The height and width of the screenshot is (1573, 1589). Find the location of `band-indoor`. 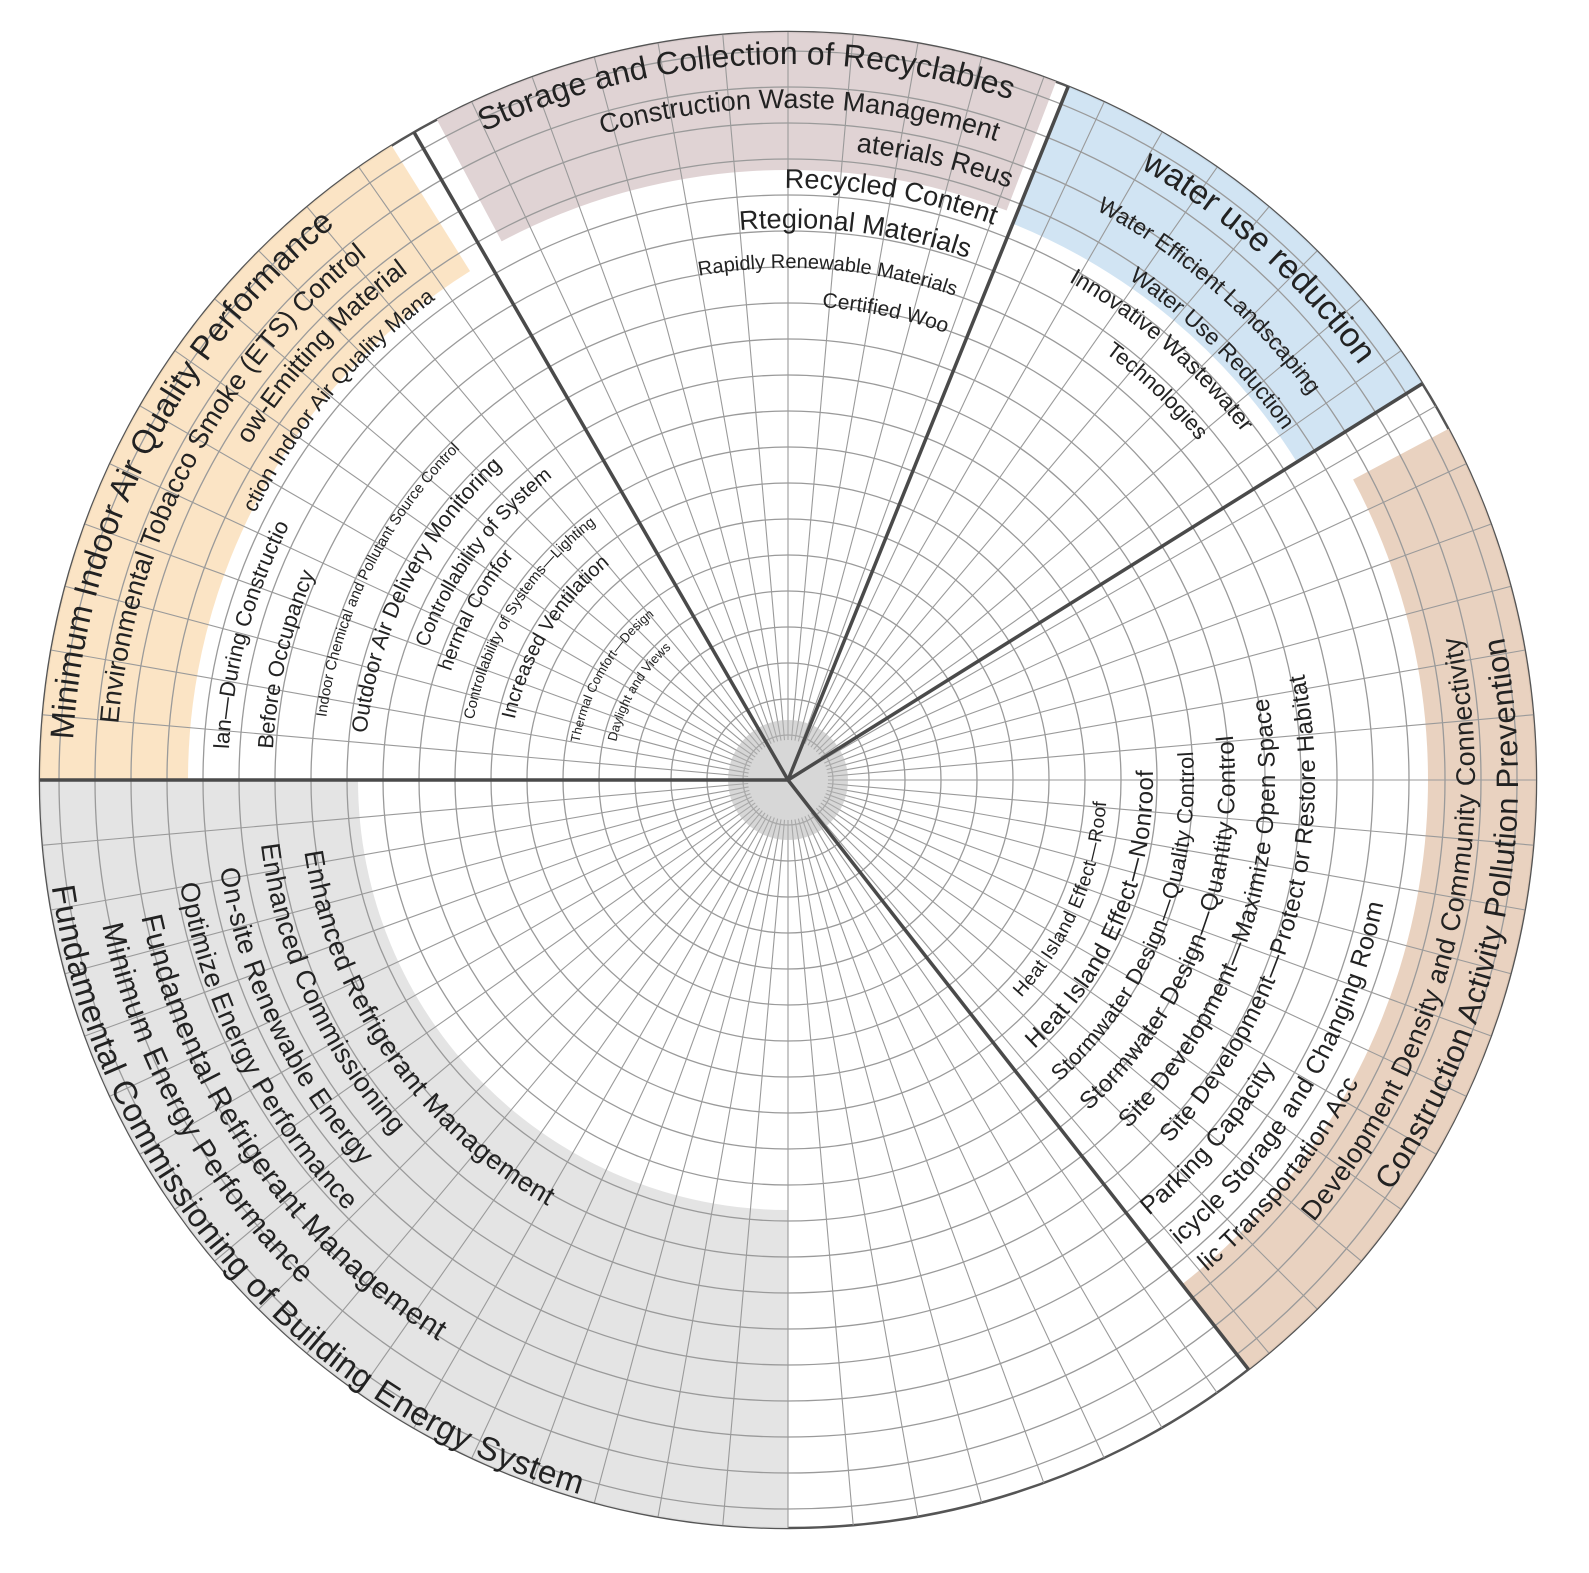

band-indoor is located at coordinates (255, 462).